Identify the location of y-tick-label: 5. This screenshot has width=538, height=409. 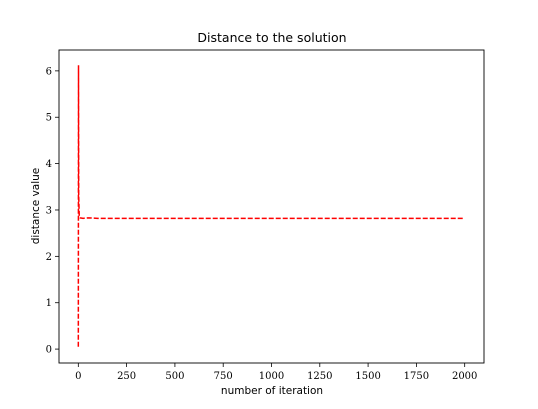
(49, 118).